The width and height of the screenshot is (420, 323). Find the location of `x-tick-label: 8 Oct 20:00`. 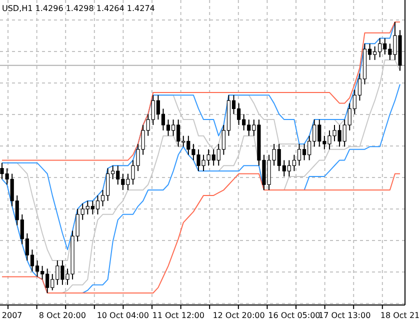

x-tick-label: 8 Oct 20:00 is located at coordinates (62, 315).